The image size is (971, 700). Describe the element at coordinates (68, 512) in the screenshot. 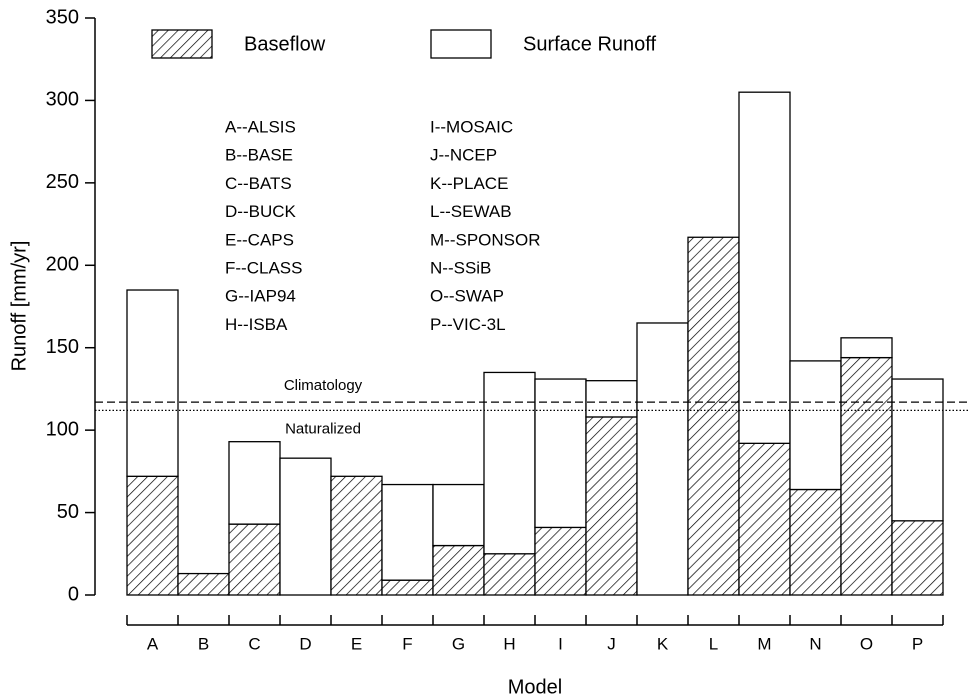

I see `y-tick-label: 50` at that location.